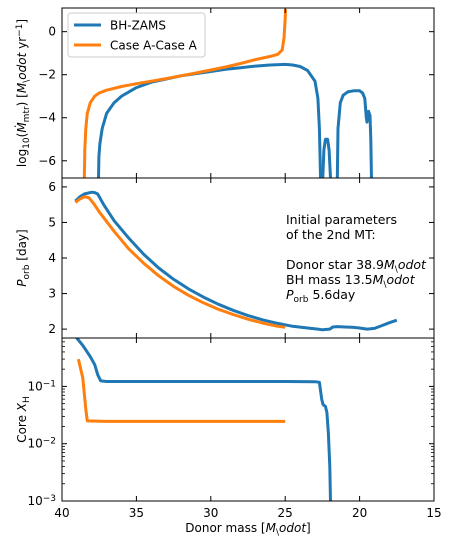  What do you see at coordinates (61, 513) in the screenshot?
I see `x-tick-label: 40` at bounding box center [61, 513].